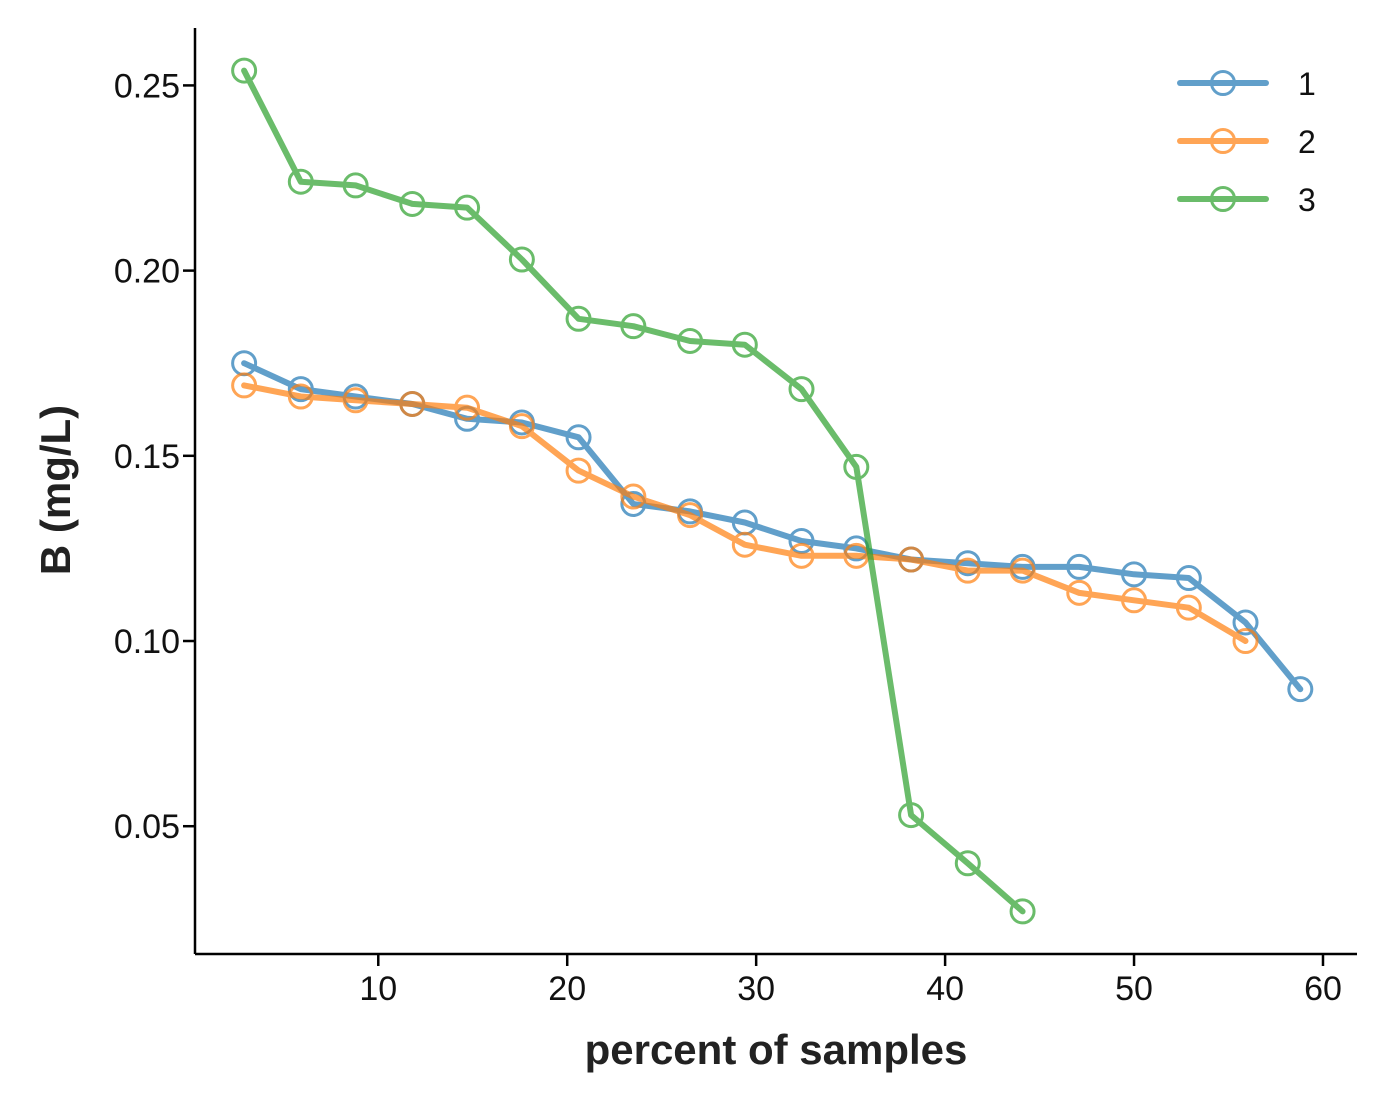 The height and width of the screenshot is (1105, 1387). Describe the element at coordinates (756, 989) in the screenshot. I see `x-tick-label: 30` at that location.